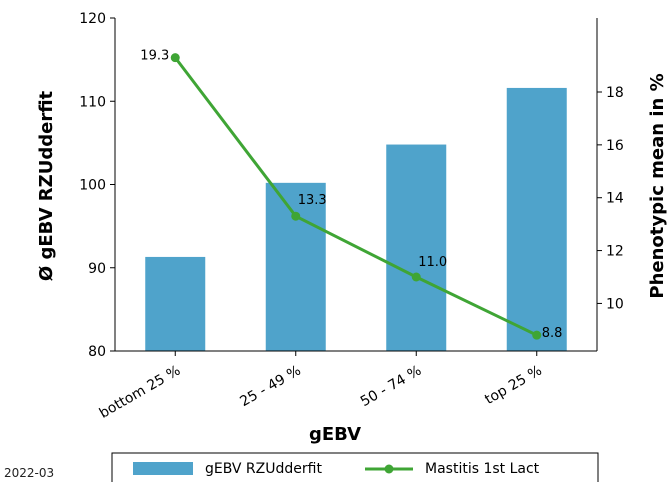 Image resolution: width=667 pixels, height=482 pixels. What do you see at coordinates (335, 434) in the screenshot?
I see `x-axis-title: gEBV` at bounding box center [335, 434].